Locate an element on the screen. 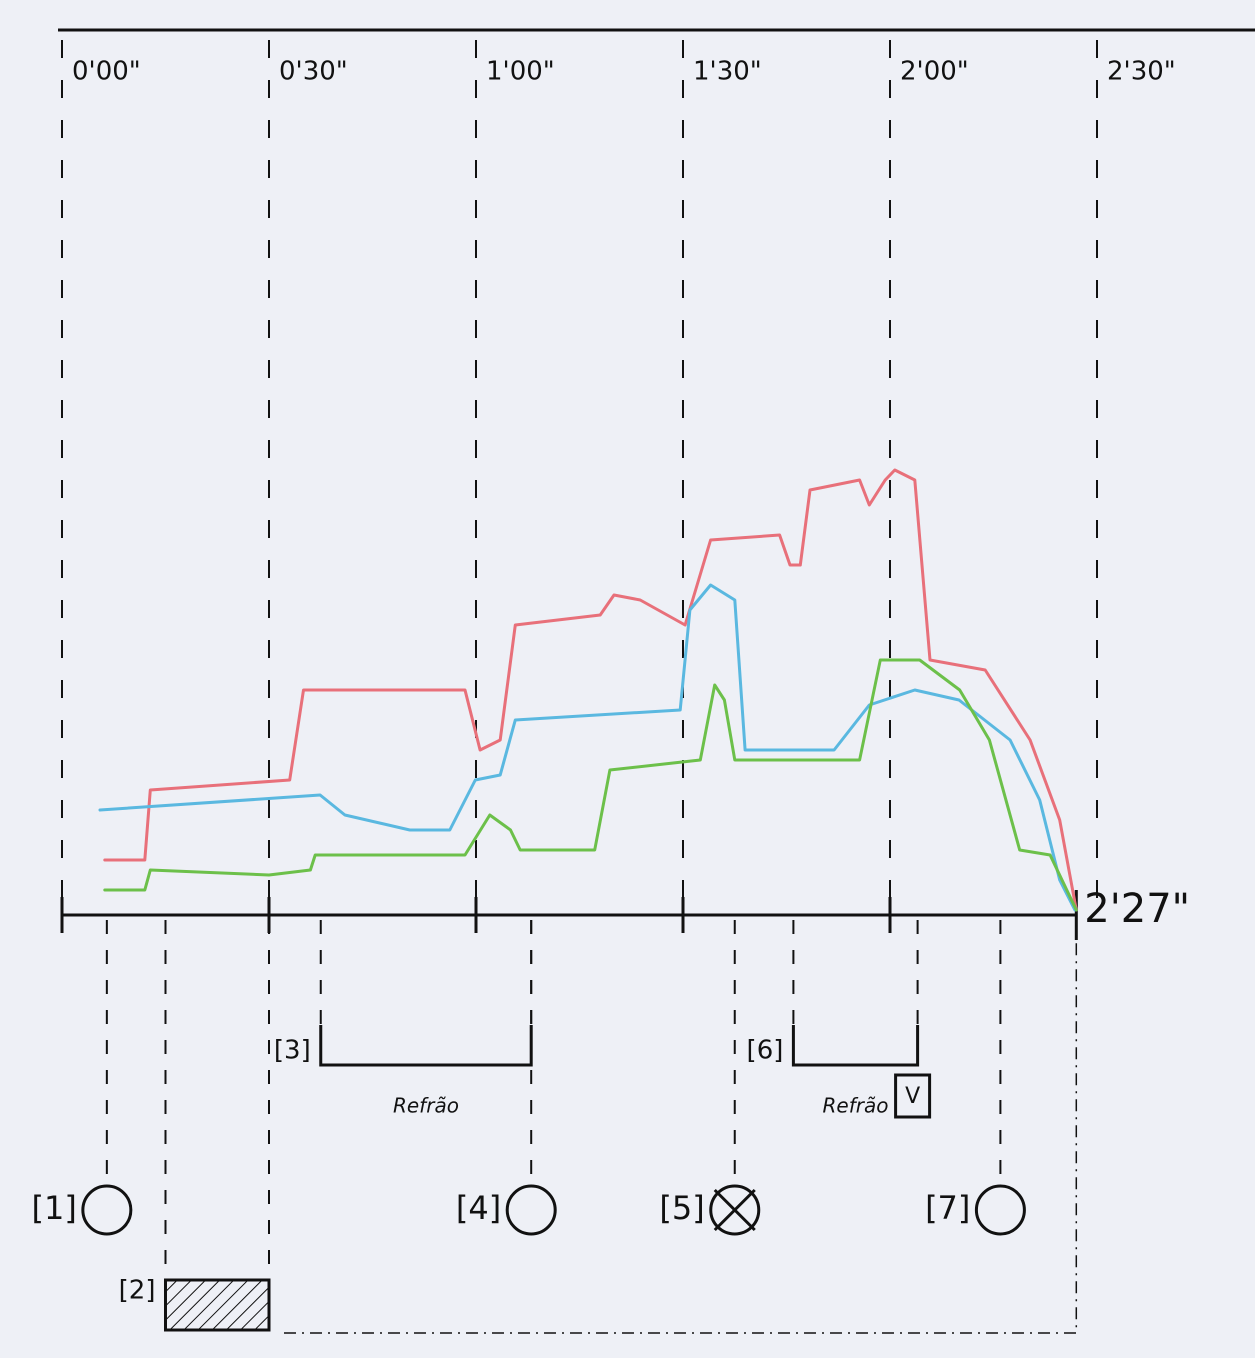  bracket is located at coordinates (855, 1046).